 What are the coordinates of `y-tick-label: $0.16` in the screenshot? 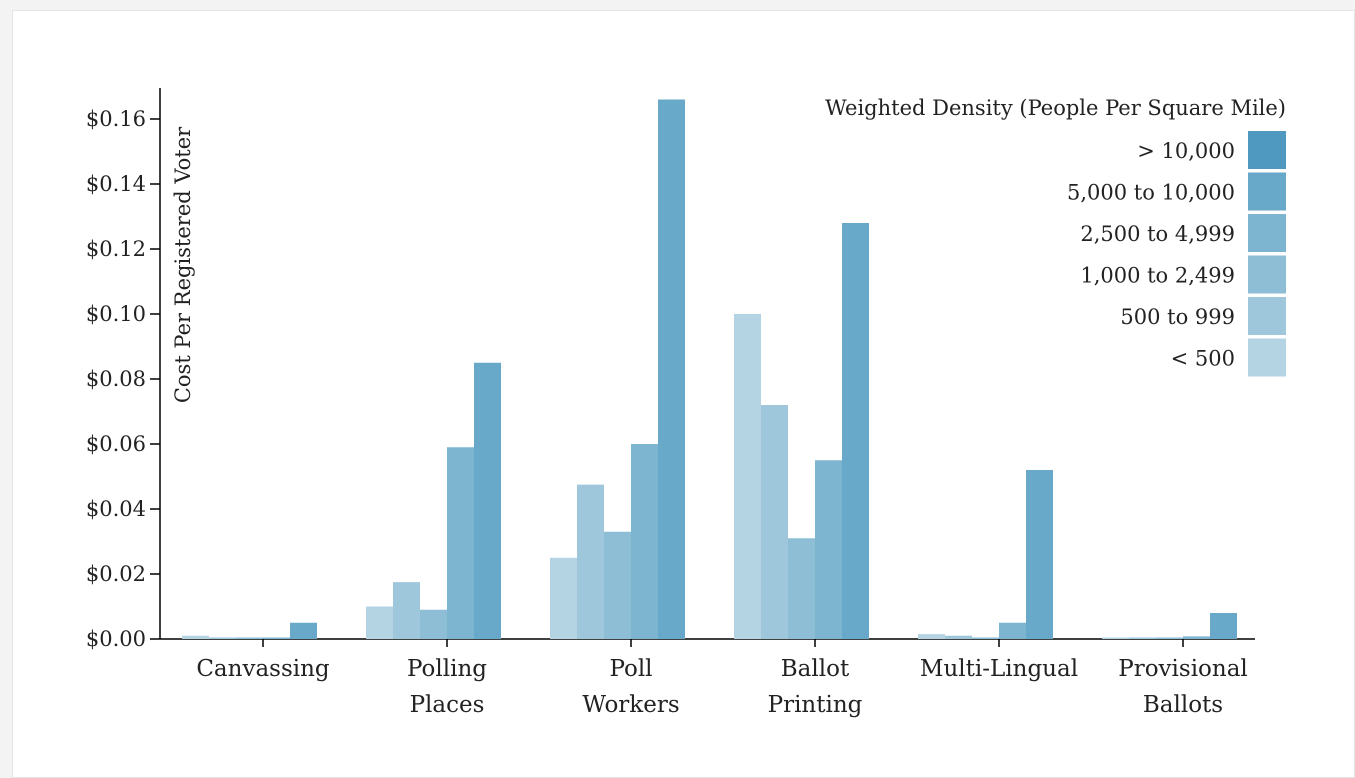 It's located at (116, 119).